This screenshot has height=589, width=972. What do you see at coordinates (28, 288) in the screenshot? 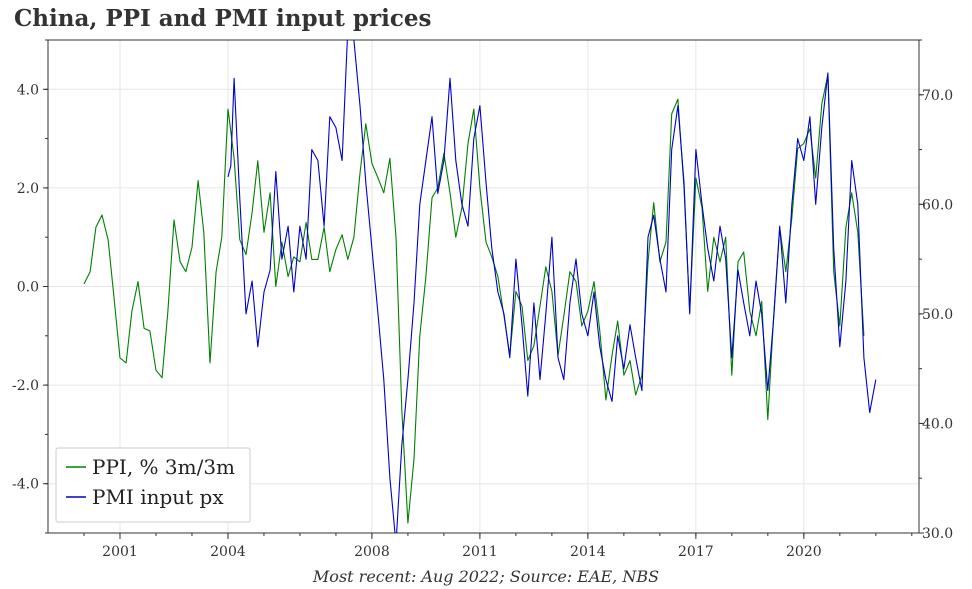
I see `y-left-tick-label: 0.0` at bounding box center [28, 288].